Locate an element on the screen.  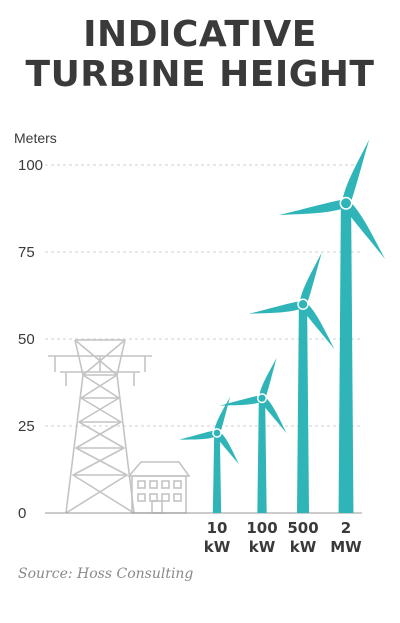
y-axis-ticks: 0 25 50 75 100 is located at coordinates (30, 339).